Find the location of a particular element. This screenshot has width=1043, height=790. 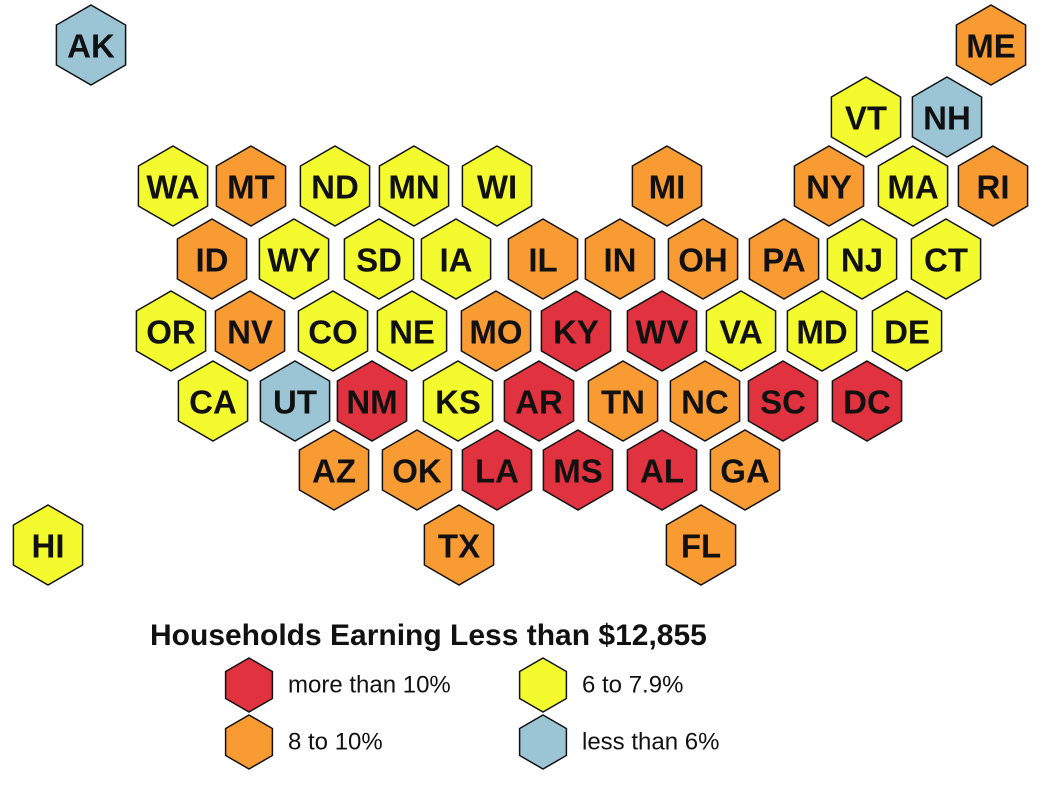

state-label-ut: UT is located at coordinates (295, 402).